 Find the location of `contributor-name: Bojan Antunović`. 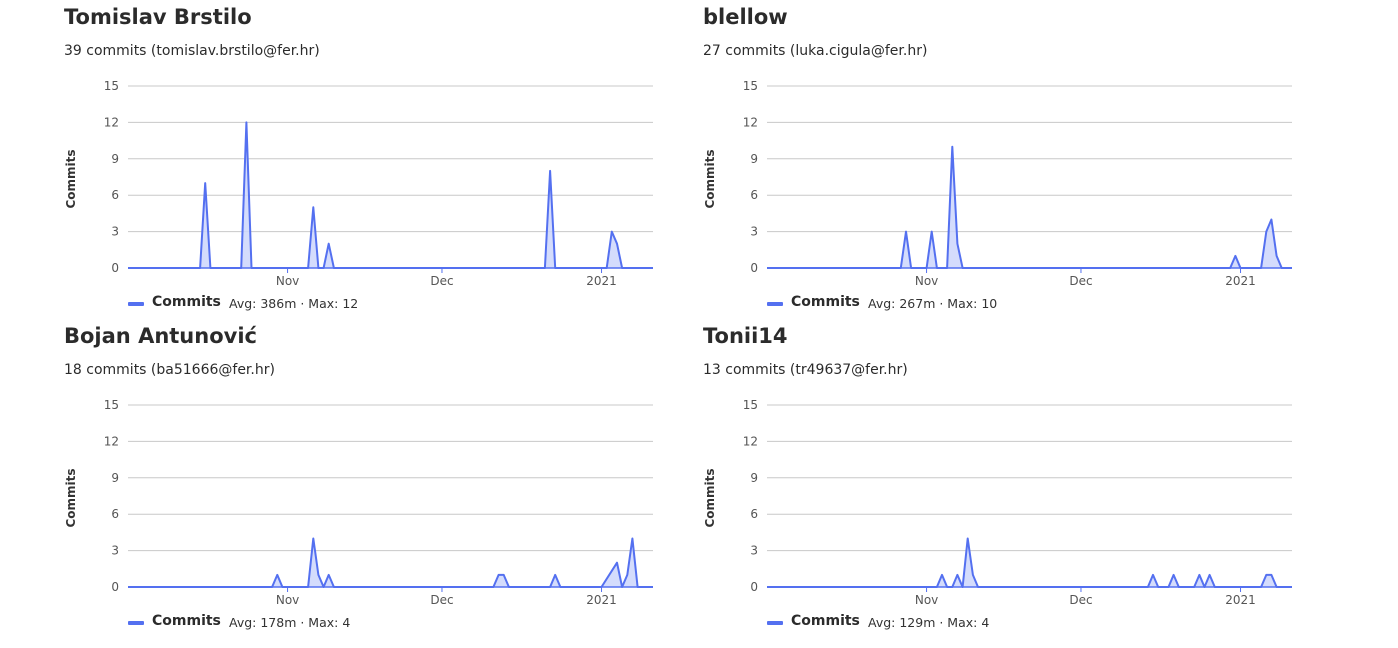

contributor-name: Bojan Antunović is located at coordinates (160, 336).